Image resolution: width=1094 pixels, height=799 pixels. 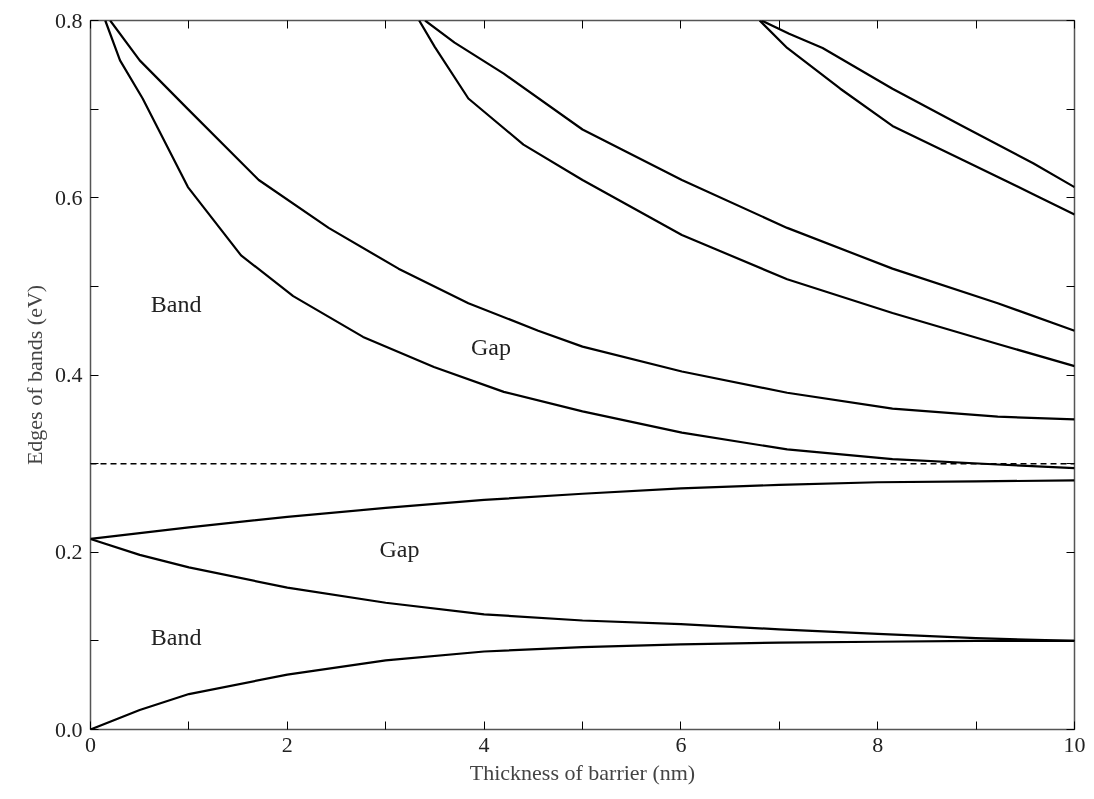 I want to click on y-tick-label: 0.4, so click(x=69, y=374).